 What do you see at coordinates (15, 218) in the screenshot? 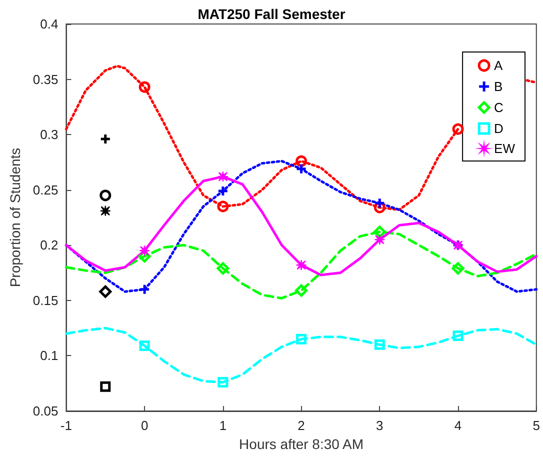
I see `y-axis-title: Proportion of Students` at bounding box center [15, 218].